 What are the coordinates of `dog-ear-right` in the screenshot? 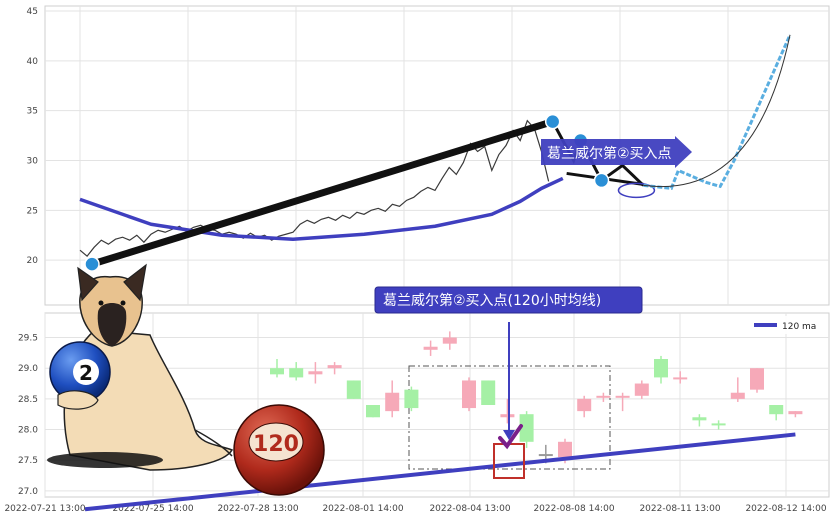 It's located at (135, 282).